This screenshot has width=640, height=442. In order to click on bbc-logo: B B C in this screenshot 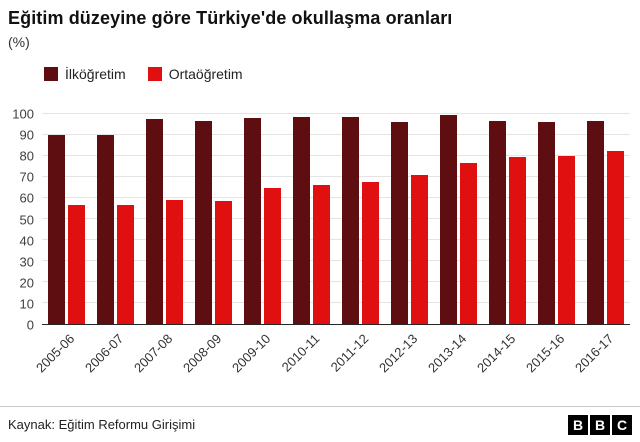, I will do `click(600, 424)`.